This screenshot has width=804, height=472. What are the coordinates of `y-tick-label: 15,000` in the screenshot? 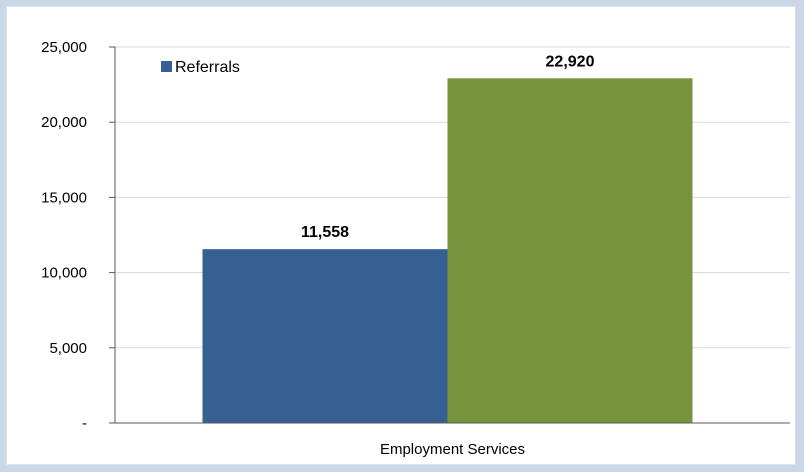 It's located at (64, 197).